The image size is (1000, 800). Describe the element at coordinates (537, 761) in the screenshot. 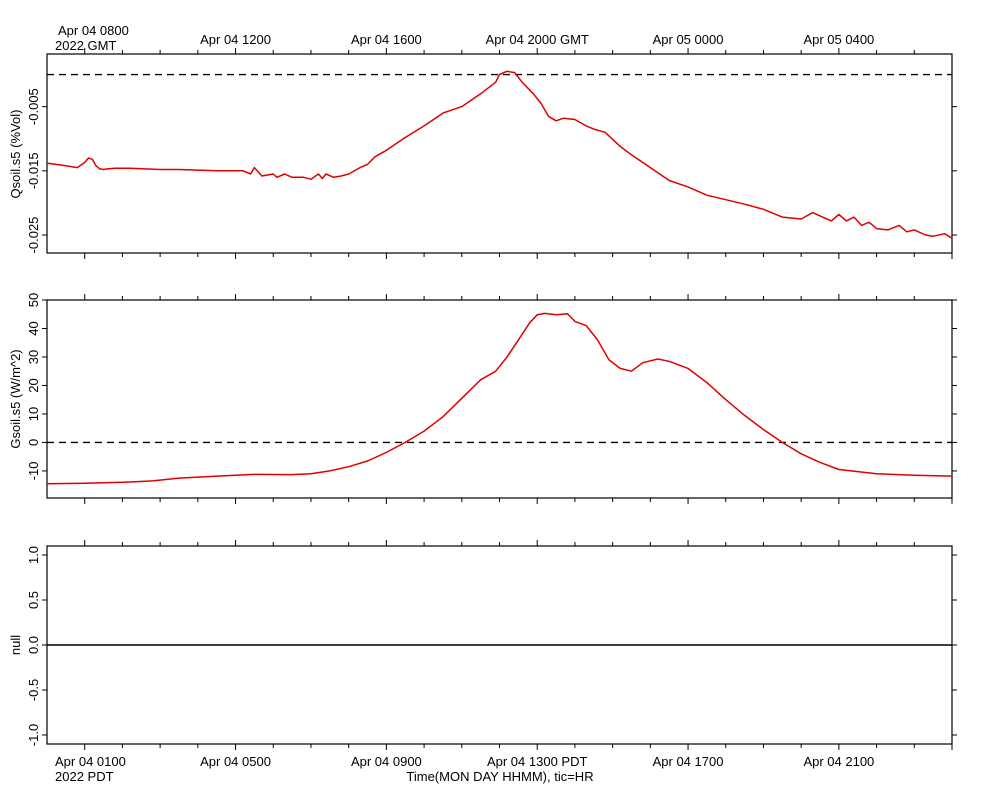

I see `bottom-tick-label: Apr 04 1300 PDT` at that location.